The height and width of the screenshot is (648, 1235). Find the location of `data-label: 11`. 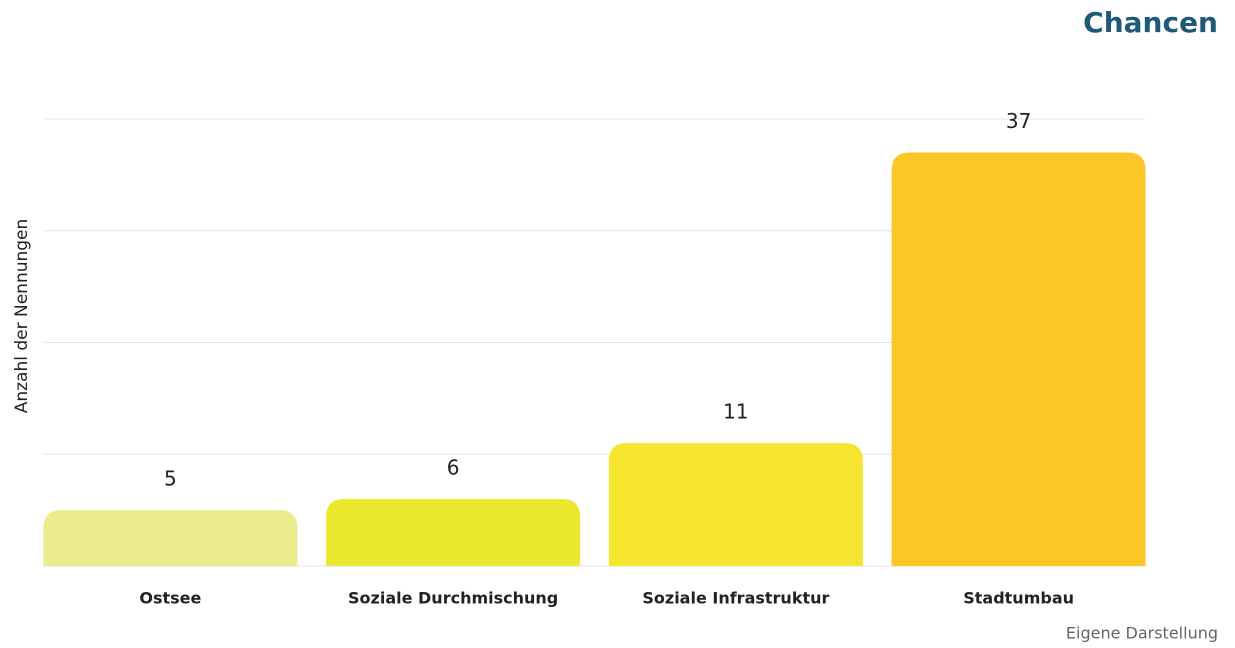

data-label: 11 is located at coordinates (735, 412).